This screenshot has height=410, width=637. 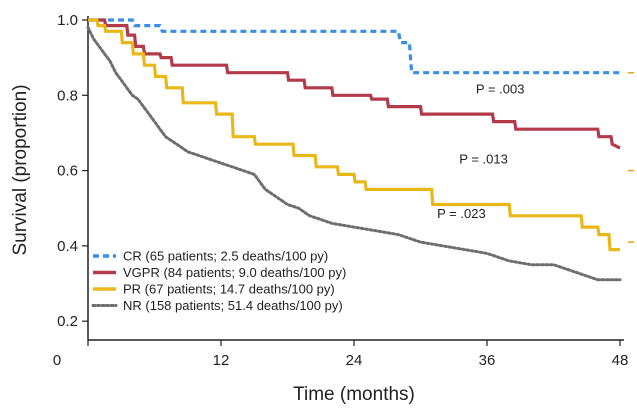 What do you see at coordinates (20, 169) in the screenshot?
I see `y-axis-title: Survival (proportion)` at bounding box center [20, 169].